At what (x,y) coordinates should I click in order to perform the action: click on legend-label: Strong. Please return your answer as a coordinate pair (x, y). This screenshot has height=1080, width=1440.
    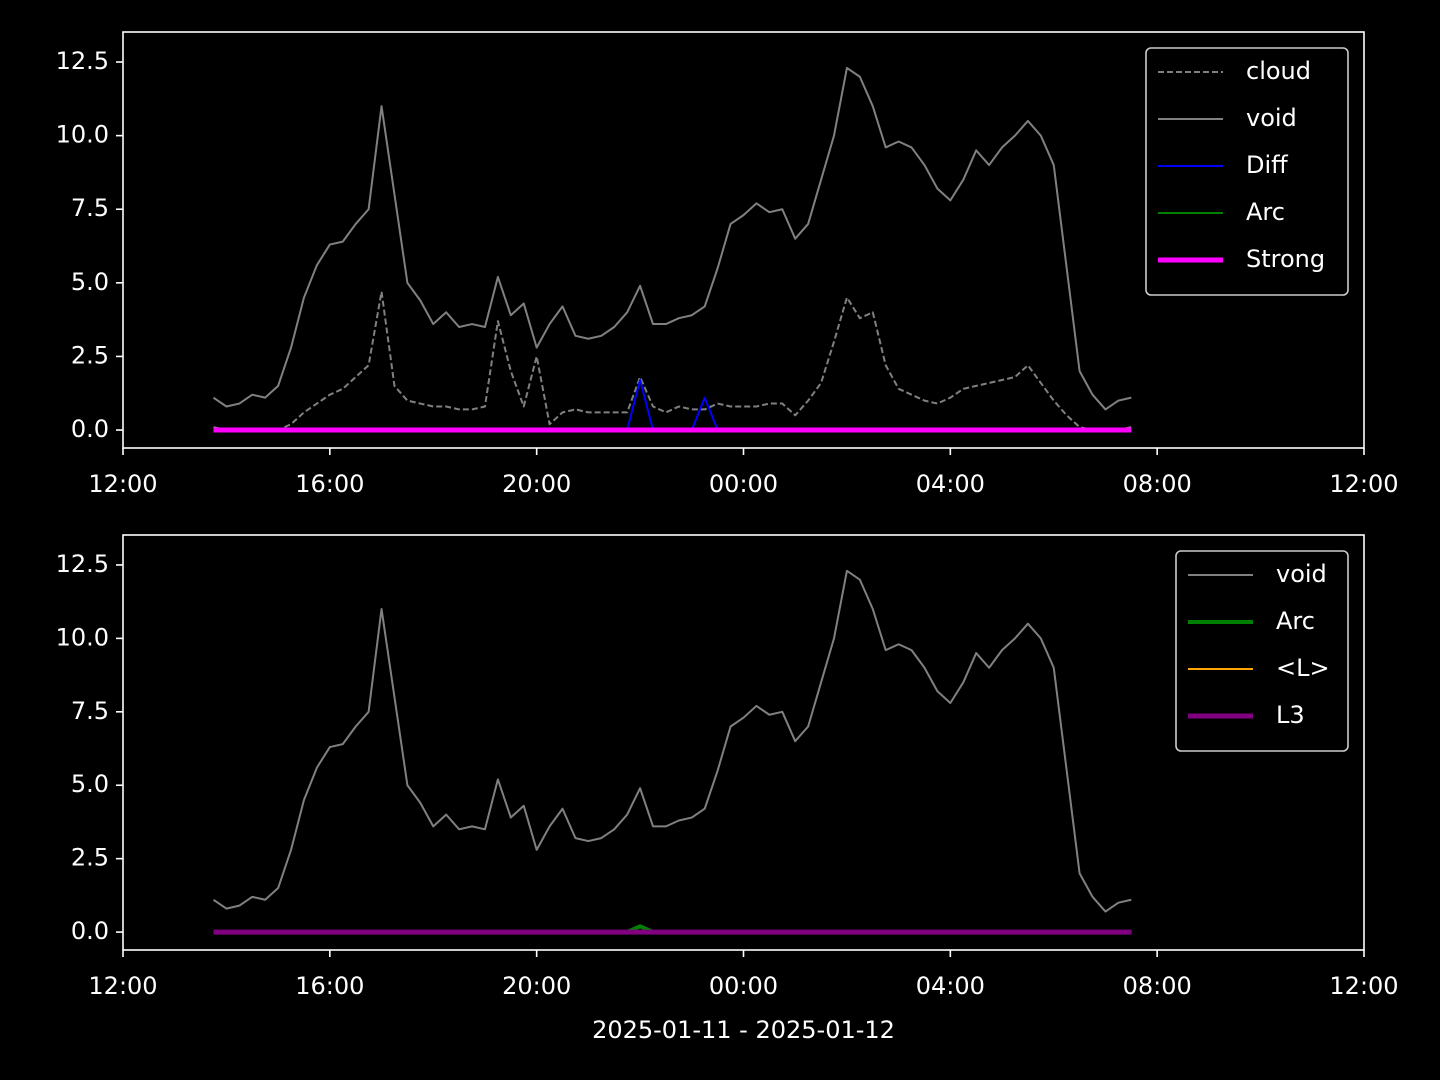
    Looking at the image, I should click on (1285, 259).